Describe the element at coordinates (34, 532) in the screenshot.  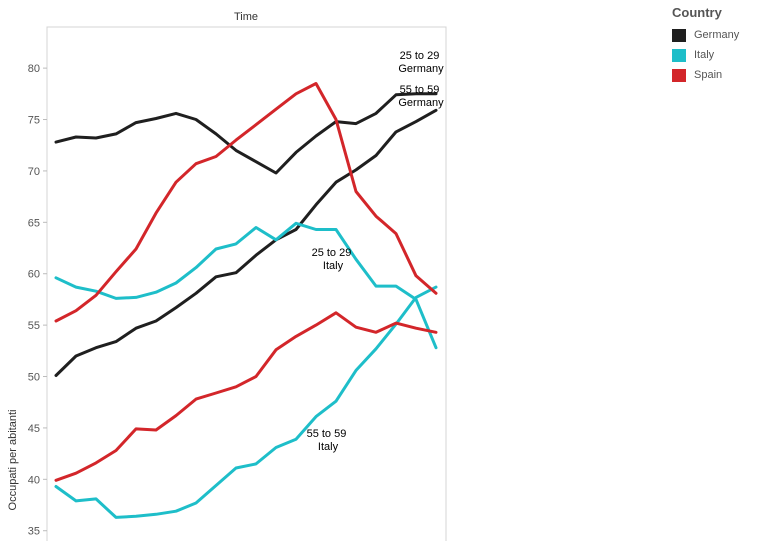
I see `y-tick-label: 35` at that location.